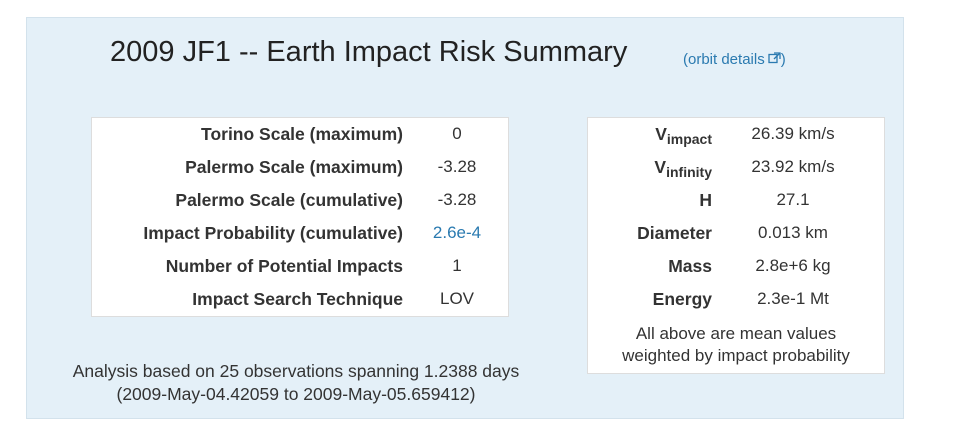  What do you see at coordinates (793, 232) in the screenshot?
I see `diameter-value: 0.013 km` at bounding box center [793, 232].